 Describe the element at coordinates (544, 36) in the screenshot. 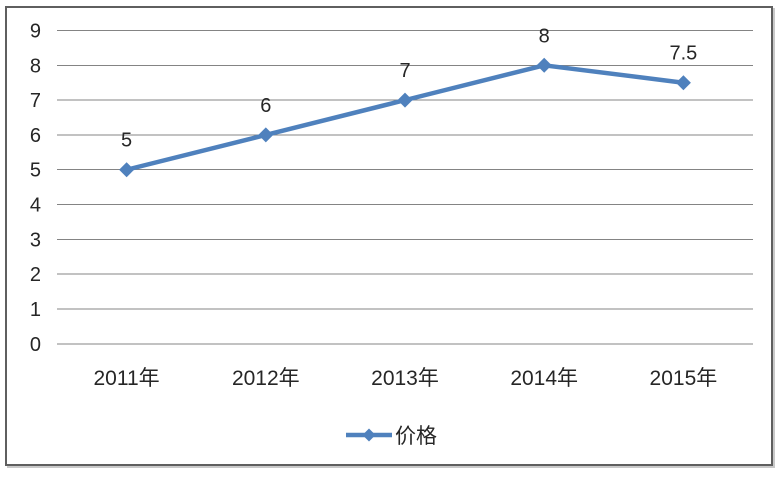

I see `data-label: 8` at that location.